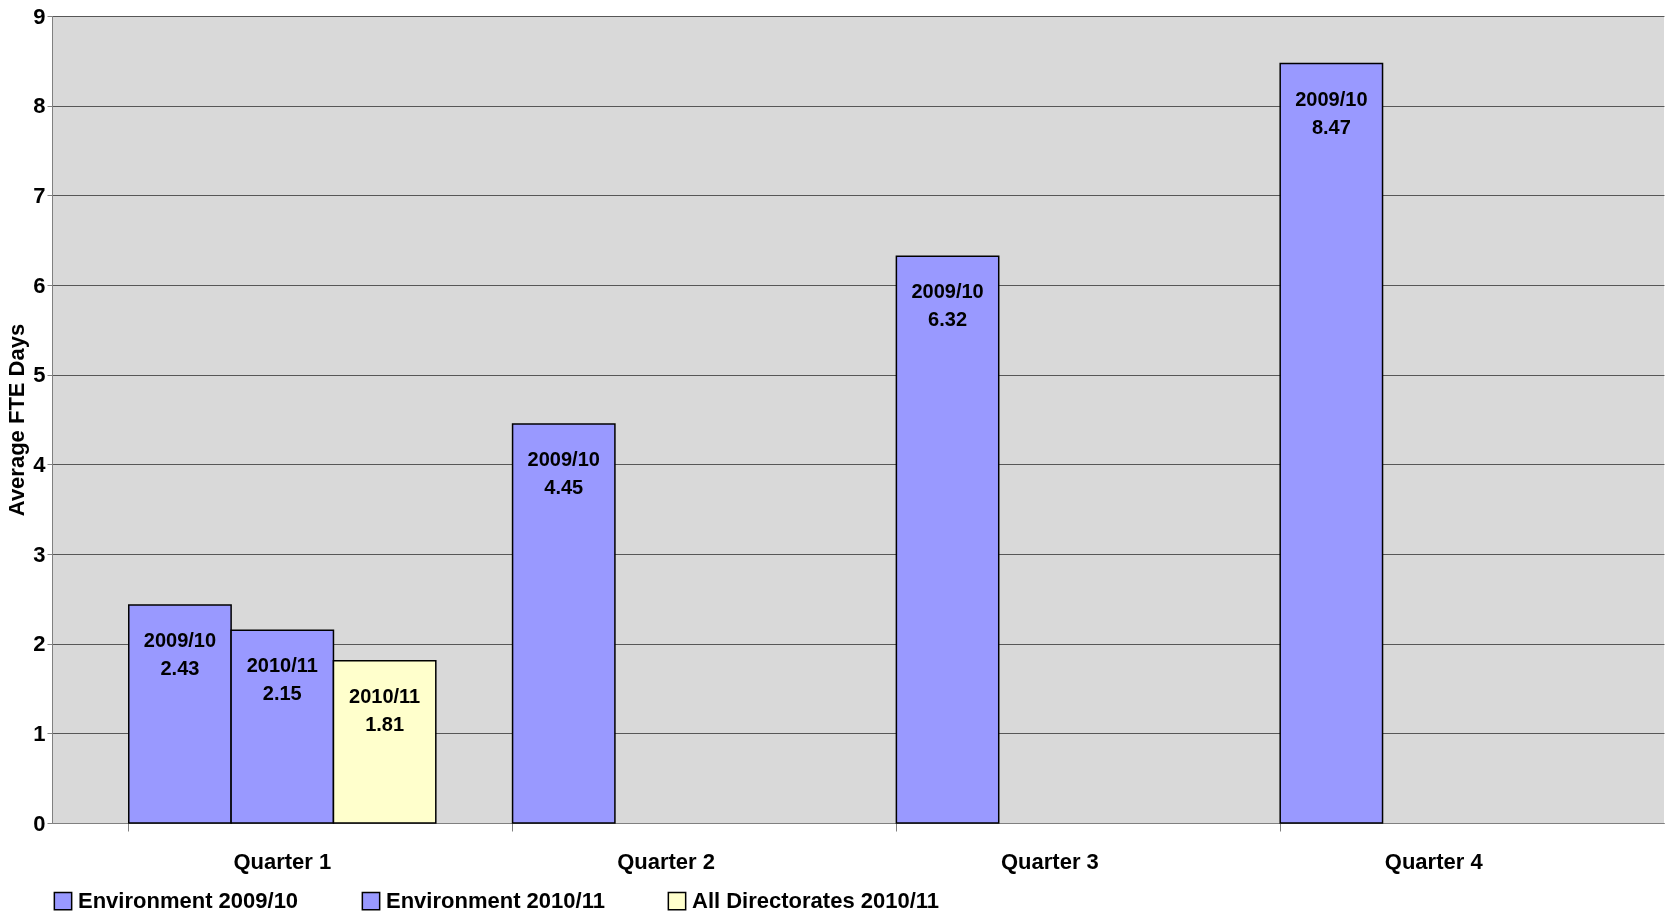 The image size is (1669, 918). What do you see at coordinates (1331, 112) in the screenshot?
I see `data-label: 2009/10 8.47` at bounding box center [1331, 112].